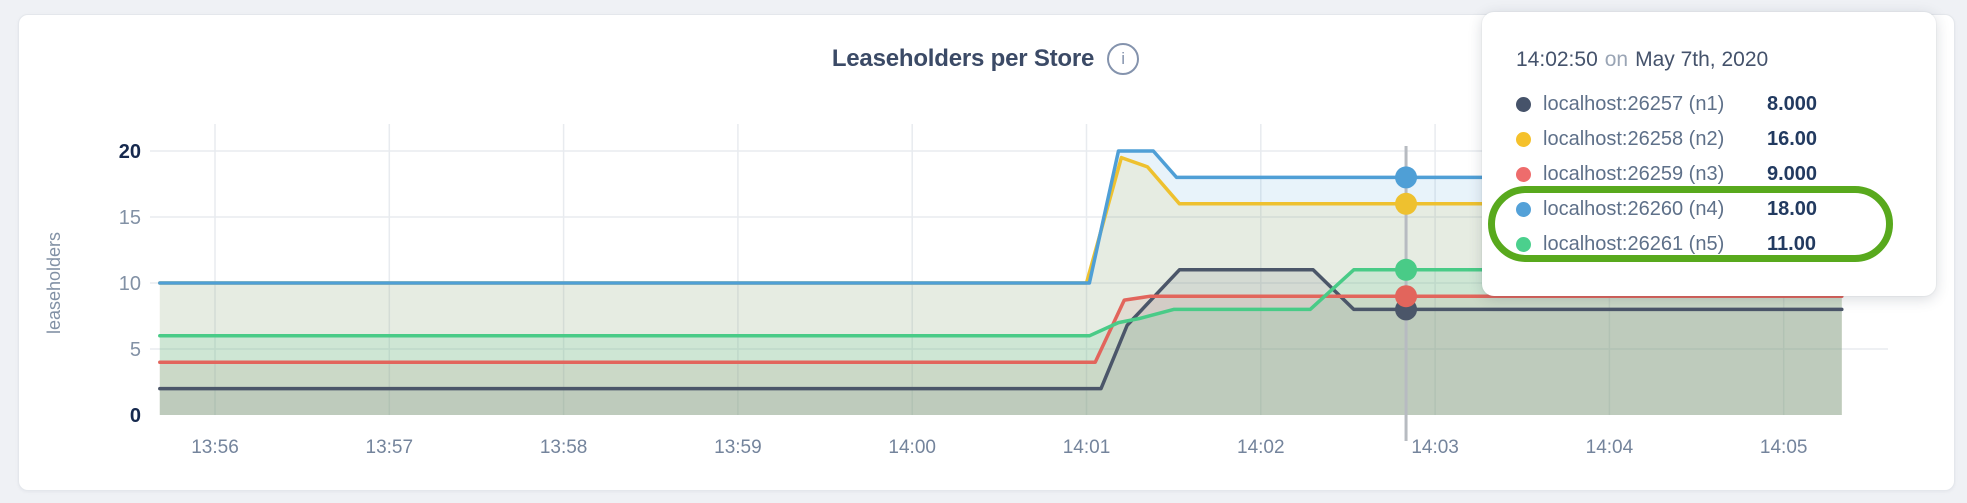 The height and width of the screenshot is (503, 1967). Describe the element at coordinates (1435, 447) in the screenshot. I see `x-tick-label: 14:03` at that location.